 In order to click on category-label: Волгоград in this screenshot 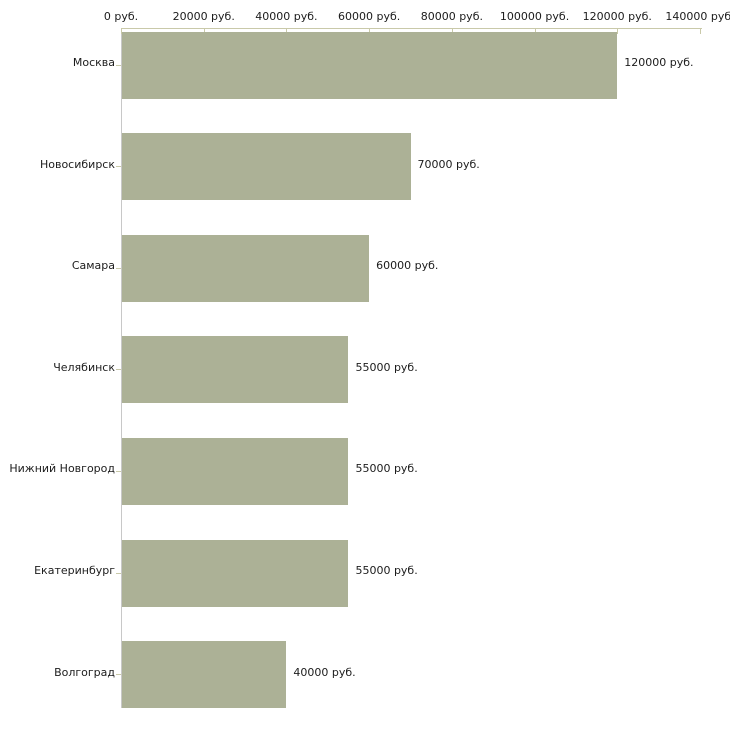, I will do `click(84, 672)`.